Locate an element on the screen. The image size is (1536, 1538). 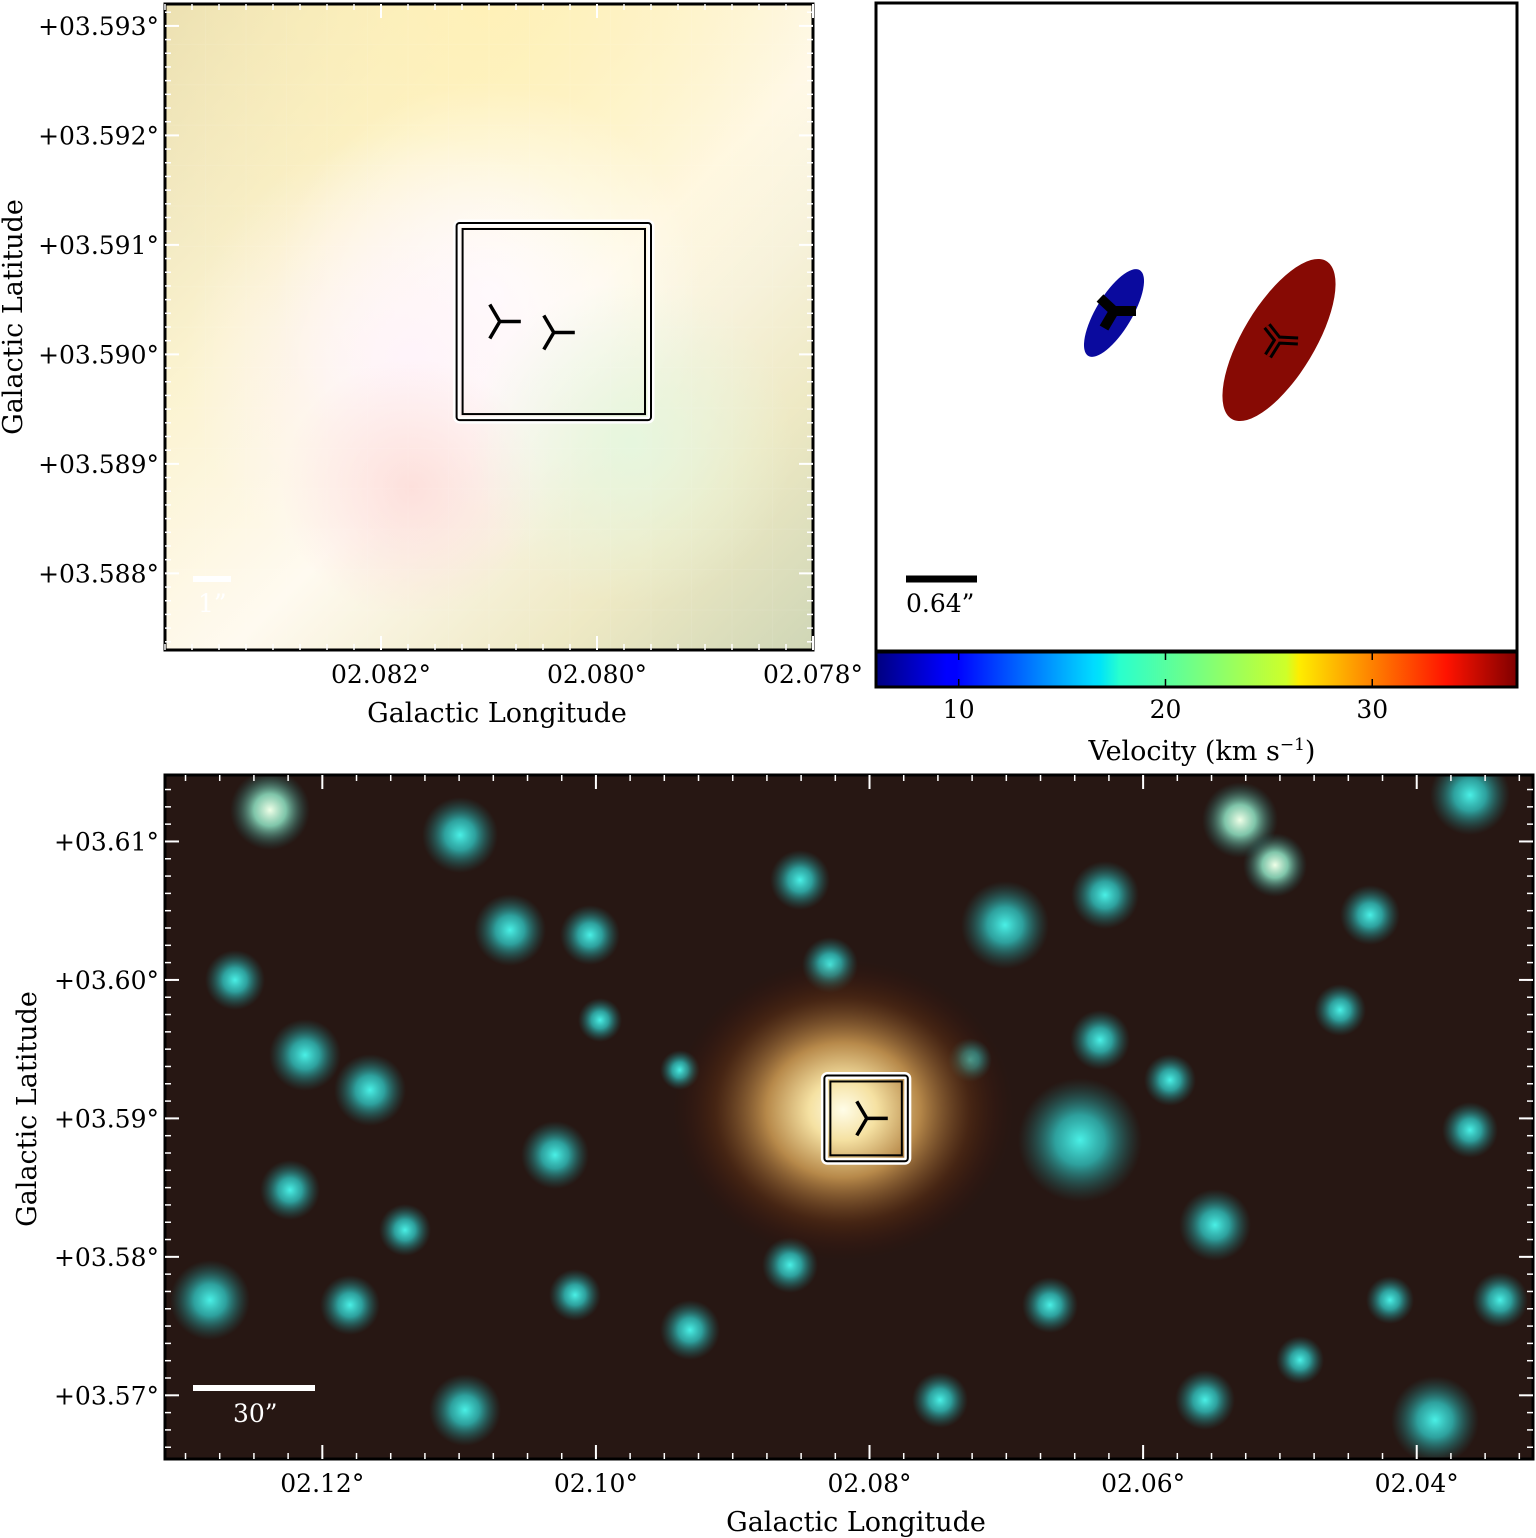
y-tick-label: +03.589° is located at coordinates (98, 464).